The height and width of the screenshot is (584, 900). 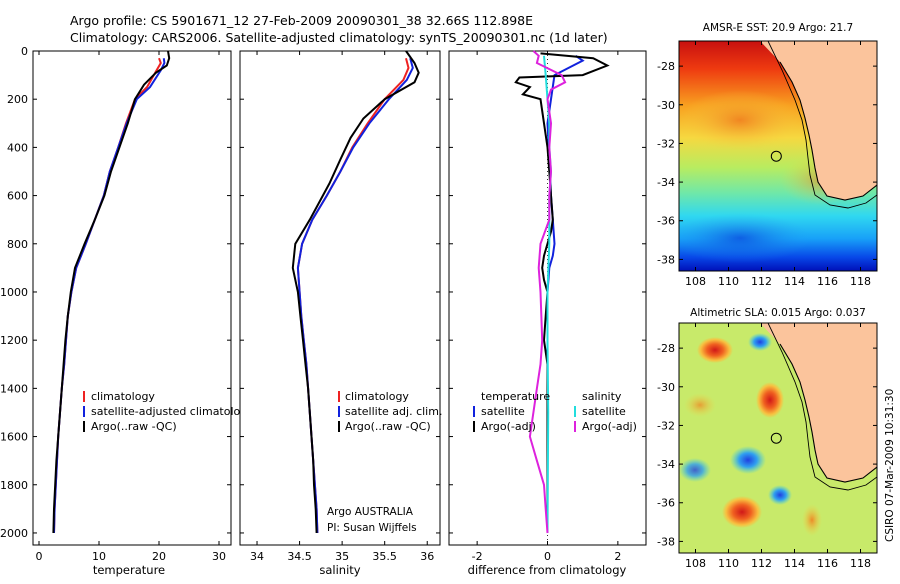 I want to click on sla-isobath, so click(x=822, y=407).